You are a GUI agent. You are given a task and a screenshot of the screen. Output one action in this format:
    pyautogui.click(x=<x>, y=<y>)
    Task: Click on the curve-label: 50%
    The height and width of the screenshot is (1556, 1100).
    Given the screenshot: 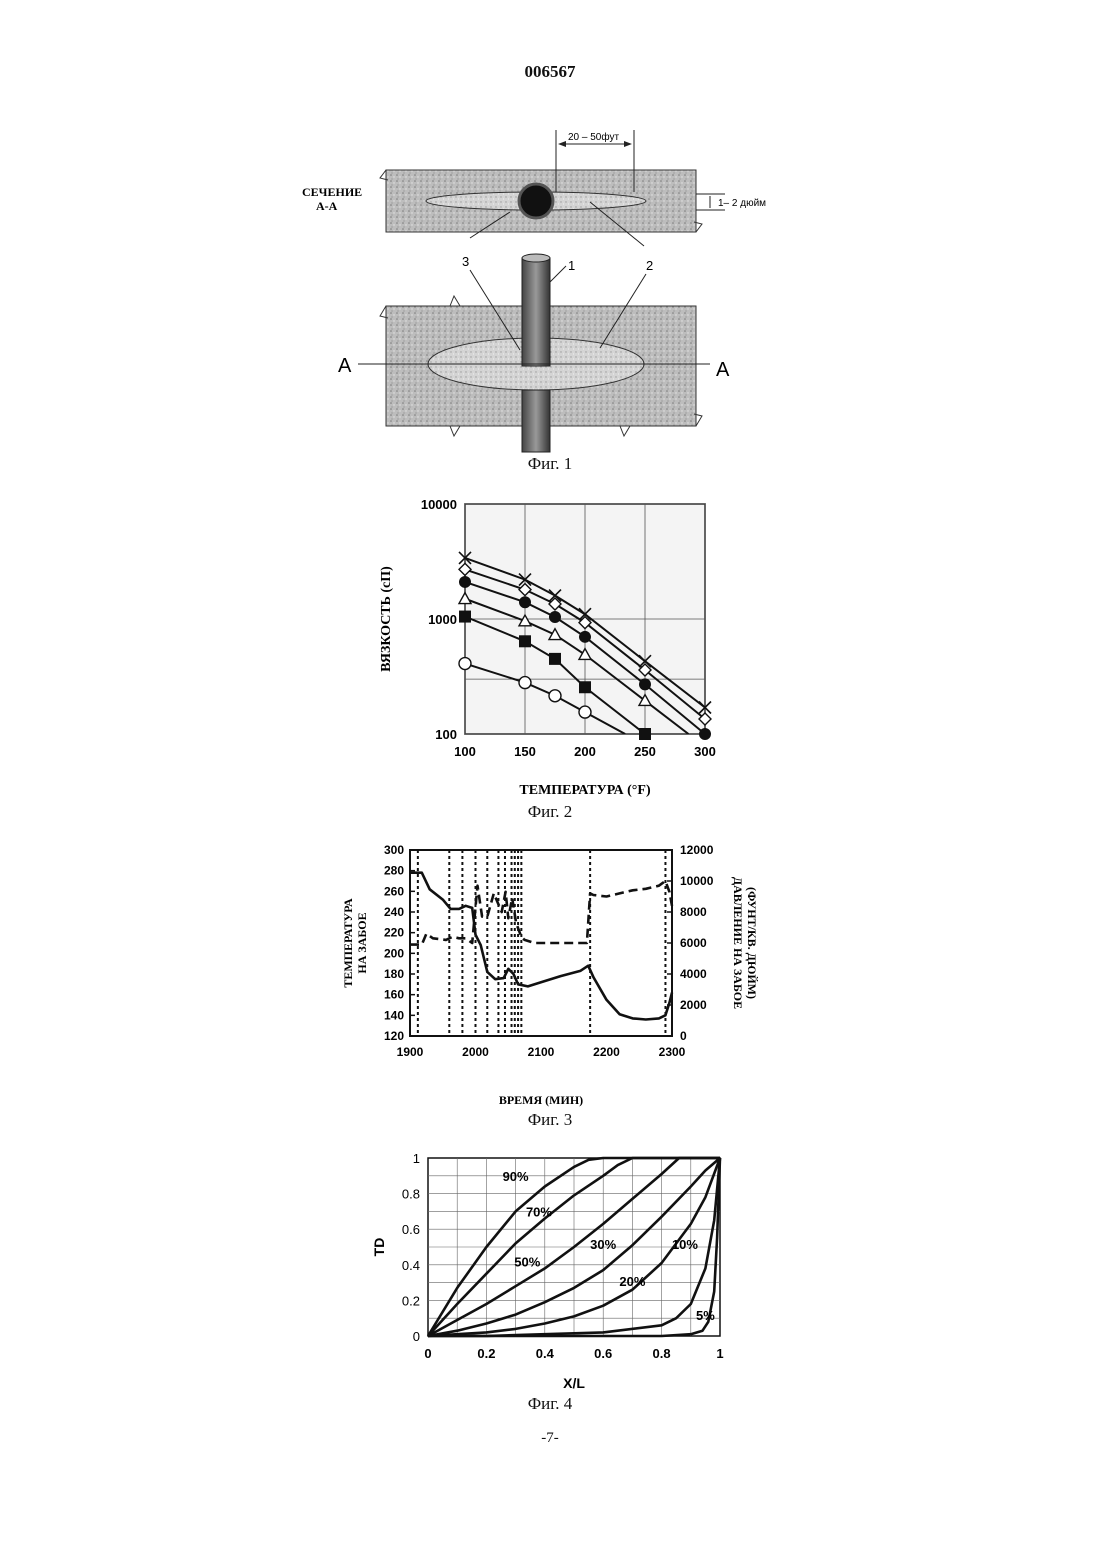 What is the action you would take?
    pyautogui.click(x=527, y=1262)
    